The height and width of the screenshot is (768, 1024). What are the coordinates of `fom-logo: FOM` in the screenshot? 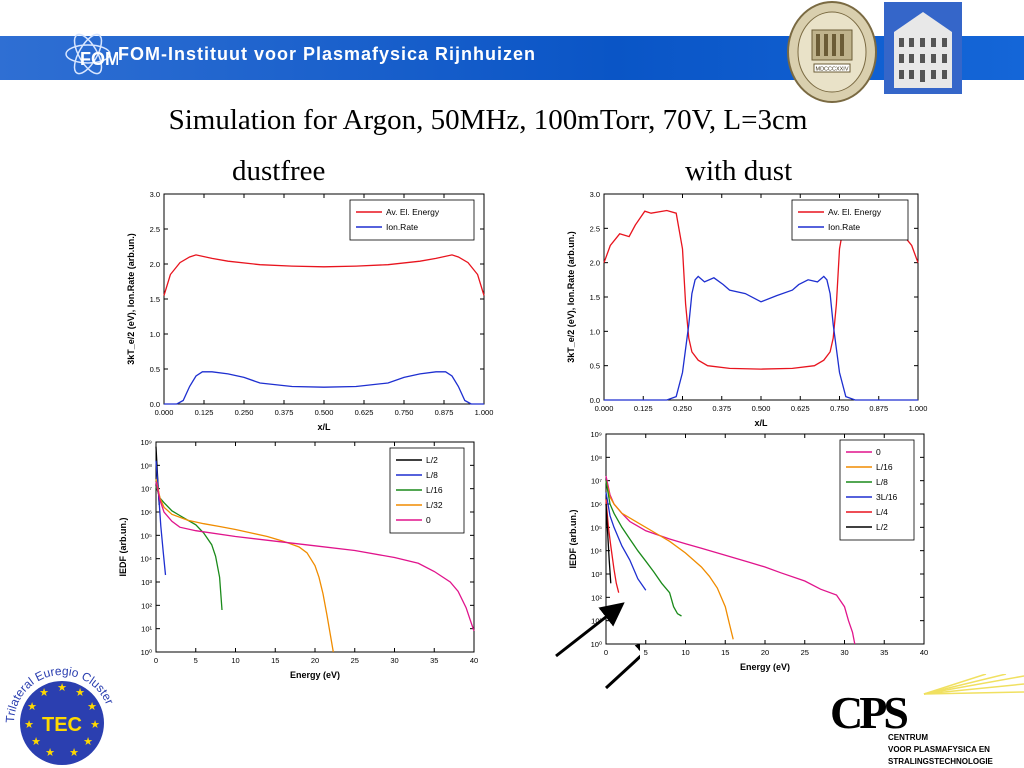 It's located at (91, 54).